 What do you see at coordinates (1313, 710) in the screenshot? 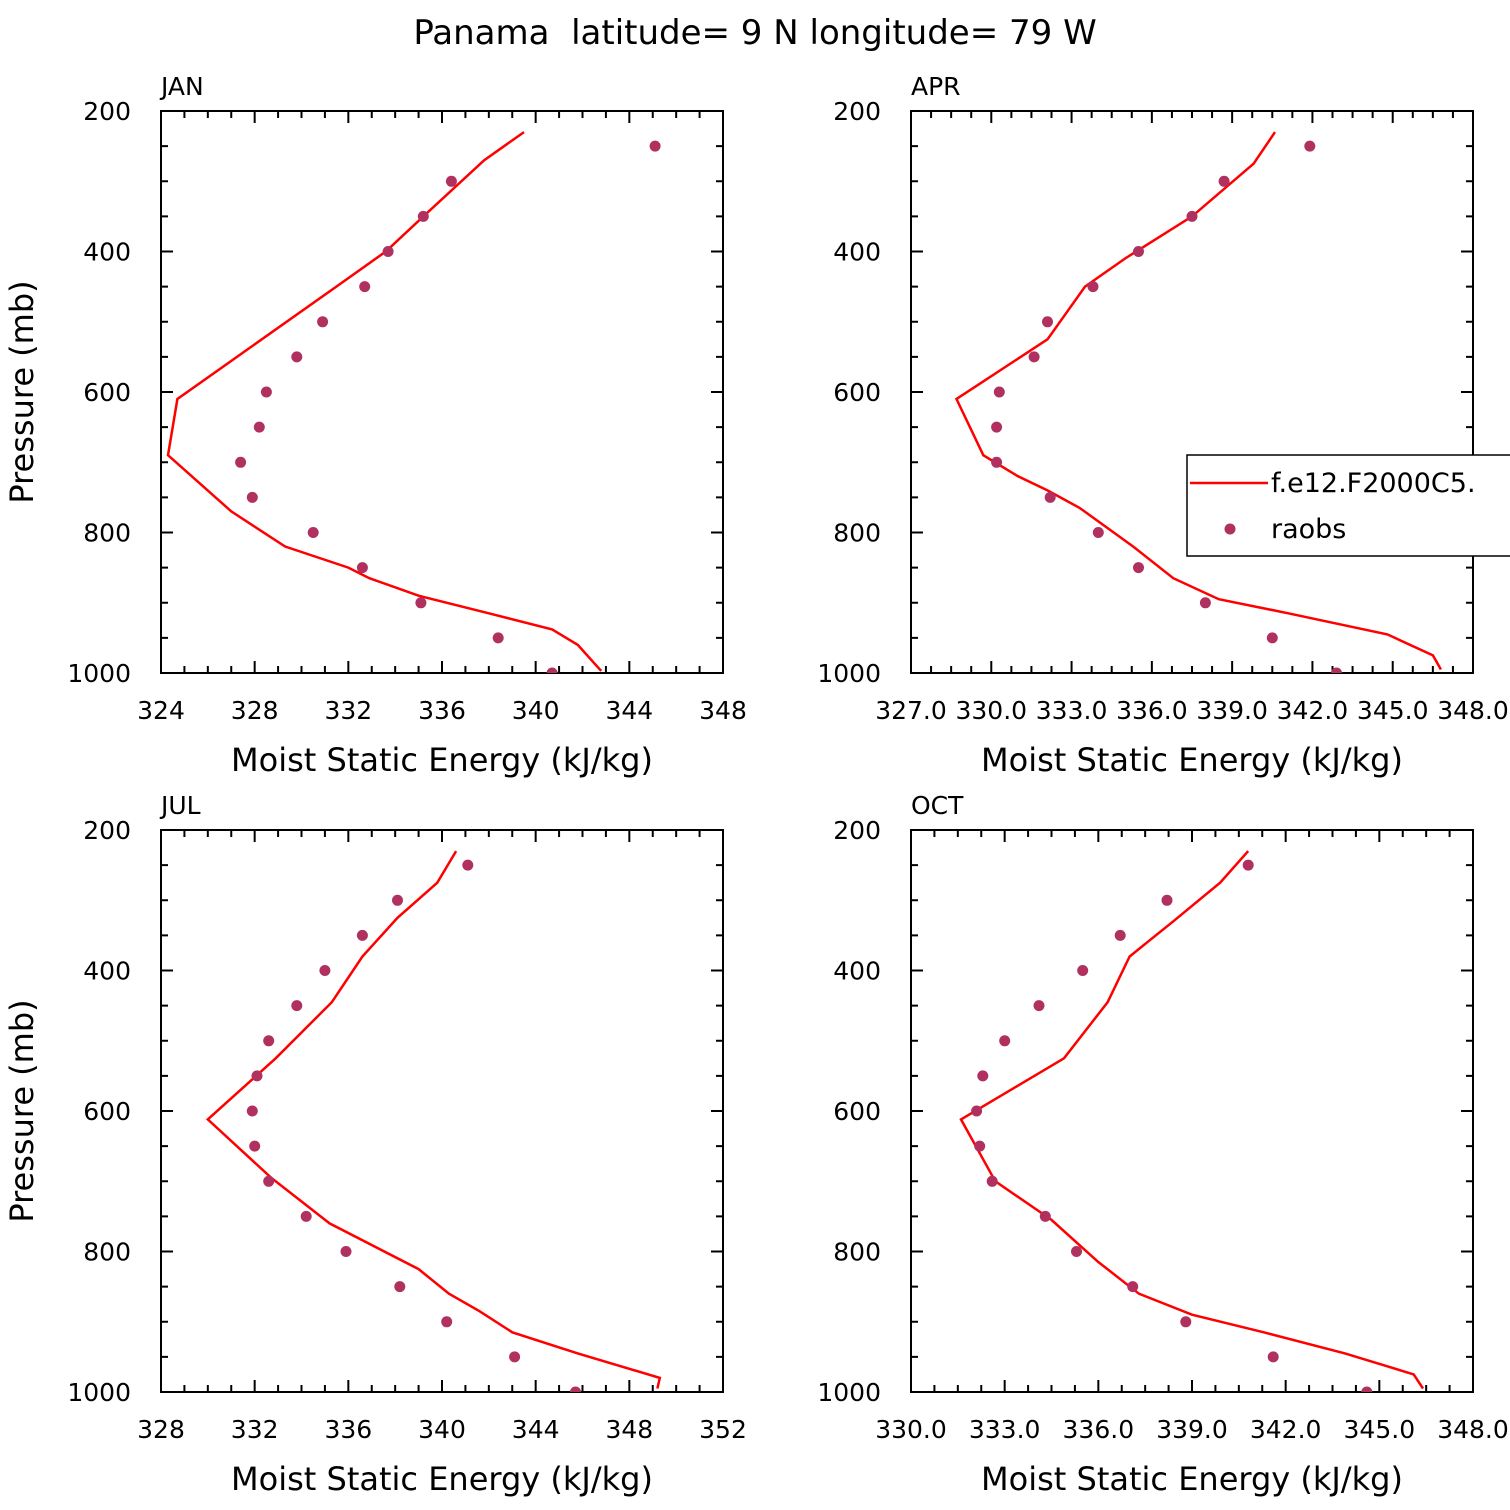
I see `x-tick-label: 342.0` at bounding box center [1313, 710].